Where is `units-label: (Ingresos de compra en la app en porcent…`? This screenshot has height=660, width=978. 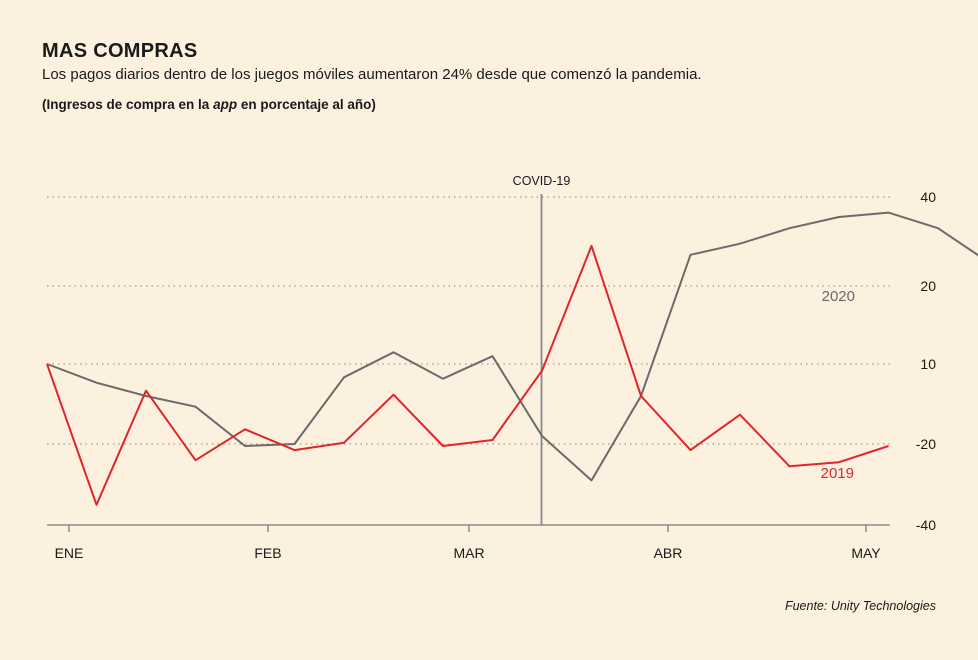
units-label: (Ingresos de compra en la app en porcent… is located at coordinates (209, 104).